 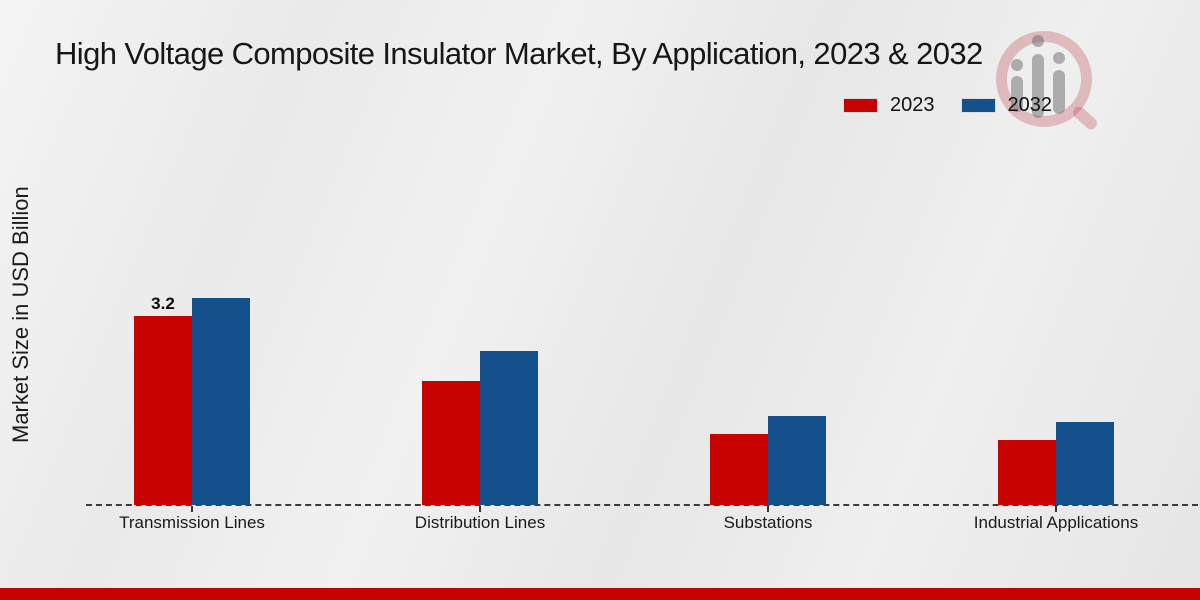 I want to click on legend-item-2023: 2023, so click(x=889, y=105).